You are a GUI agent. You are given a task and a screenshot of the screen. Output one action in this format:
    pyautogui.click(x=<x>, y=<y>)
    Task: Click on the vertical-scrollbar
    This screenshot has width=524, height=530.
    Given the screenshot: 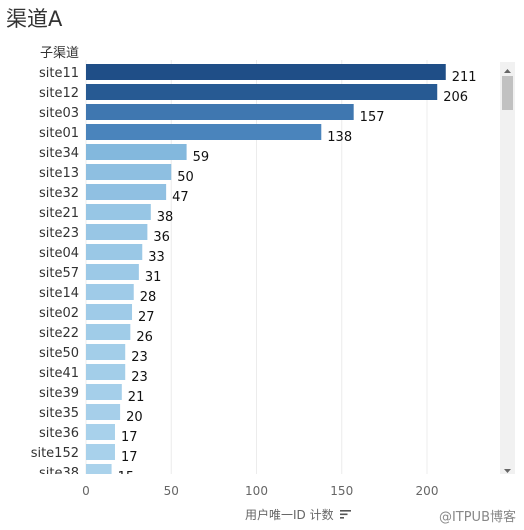 What is the action you would take?
    pyautogui.click(x=507, y=268)
    